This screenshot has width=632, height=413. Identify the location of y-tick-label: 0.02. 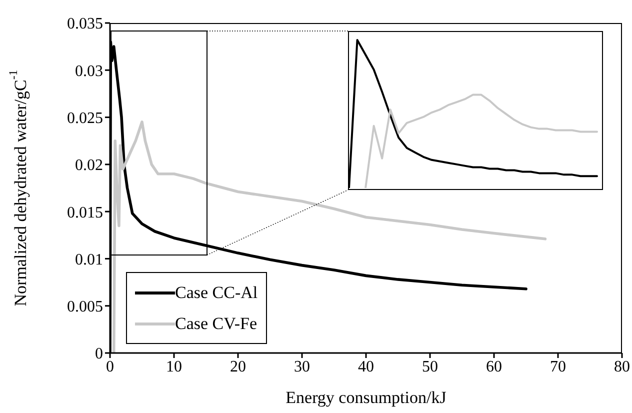
(89, 165).